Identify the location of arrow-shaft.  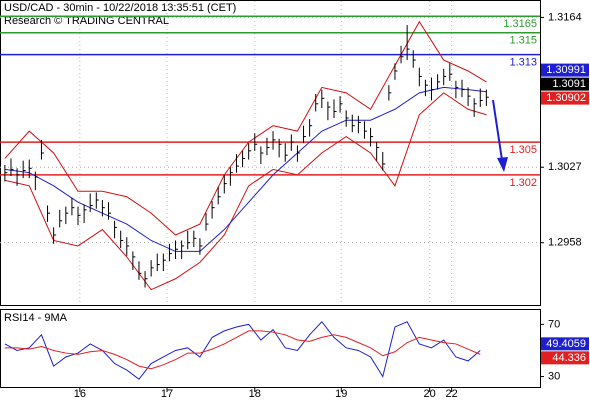
(497, 130).